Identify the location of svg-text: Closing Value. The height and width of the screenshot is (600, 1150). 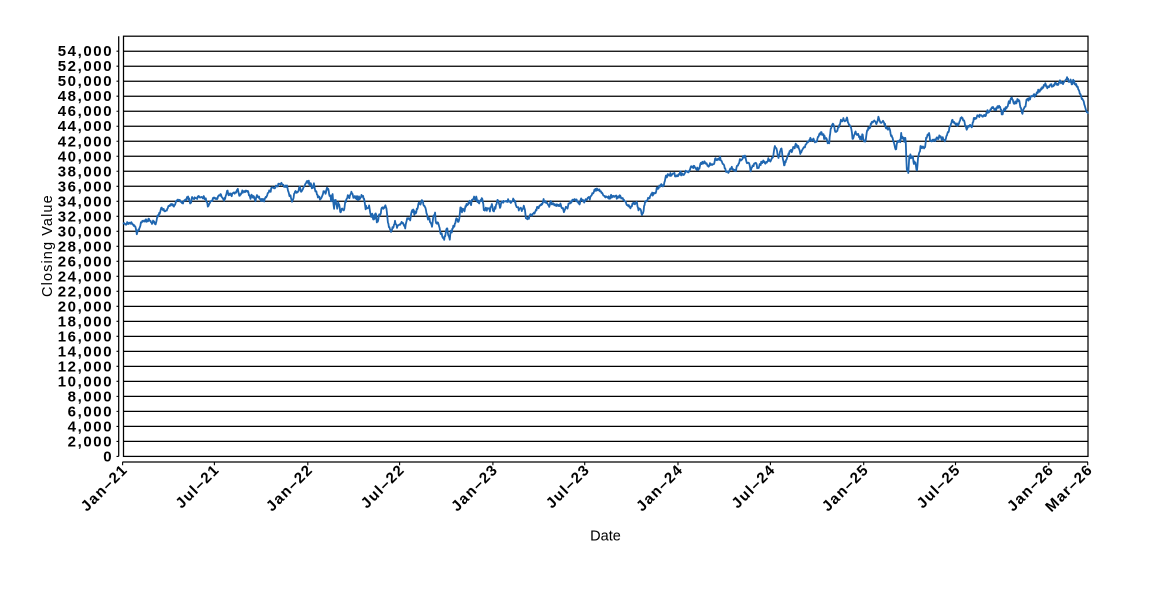
(48, 245).